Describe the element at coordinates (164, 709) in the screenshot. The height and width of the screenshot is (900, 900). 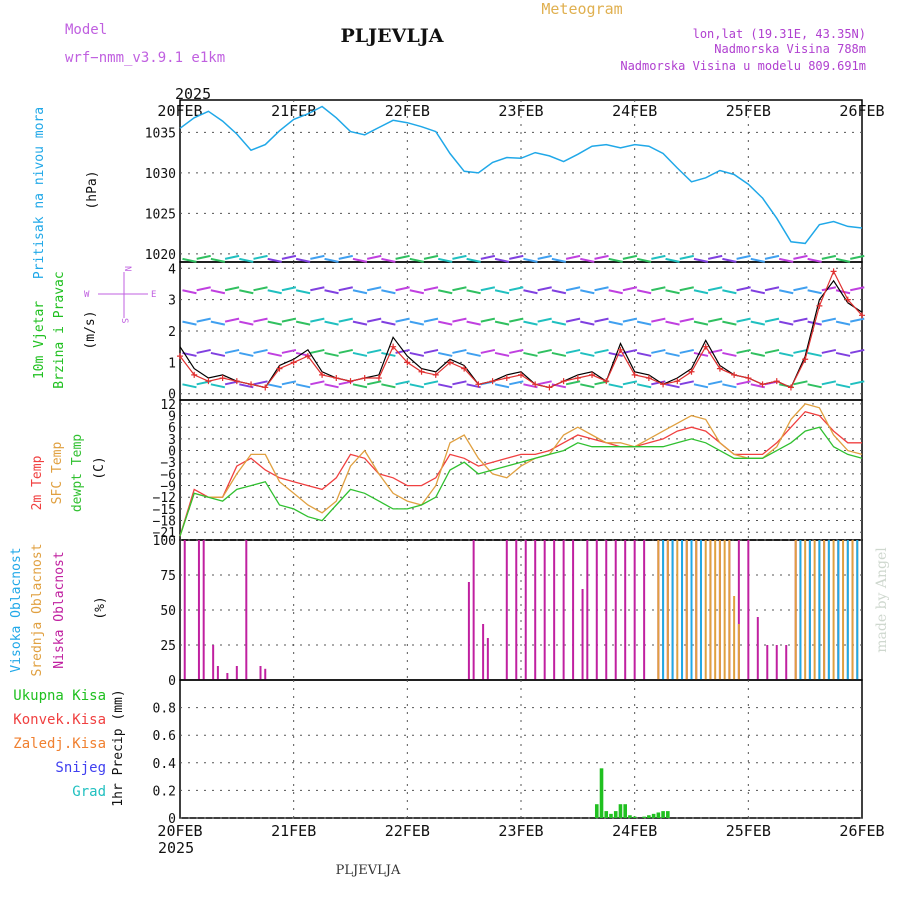
I see `y-tick-label: 0.8` at that location.